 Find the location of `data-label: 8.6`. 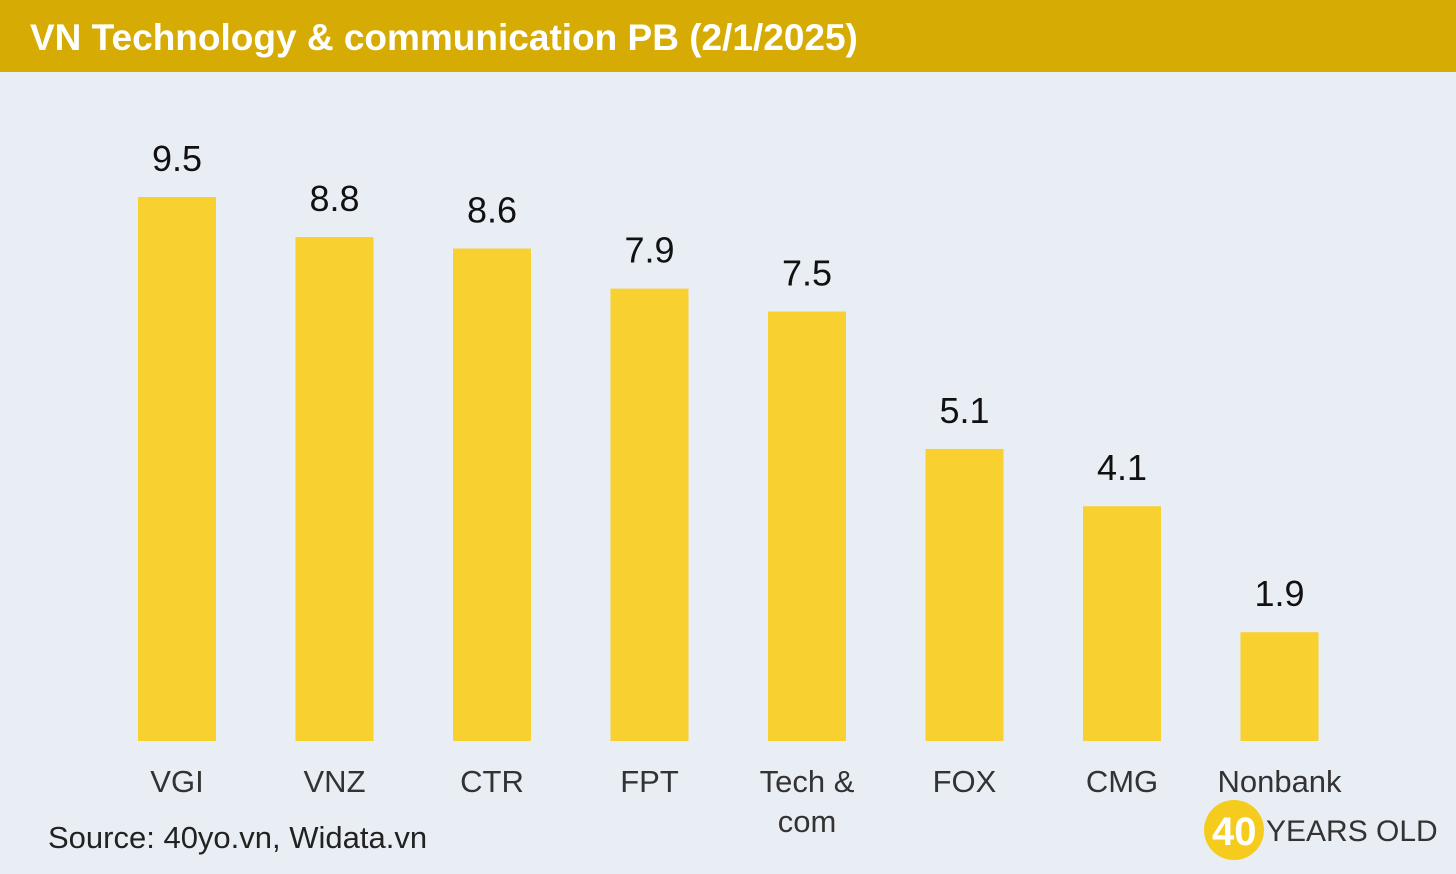

data-label: 8.6 is located at coordinates (492, 210).